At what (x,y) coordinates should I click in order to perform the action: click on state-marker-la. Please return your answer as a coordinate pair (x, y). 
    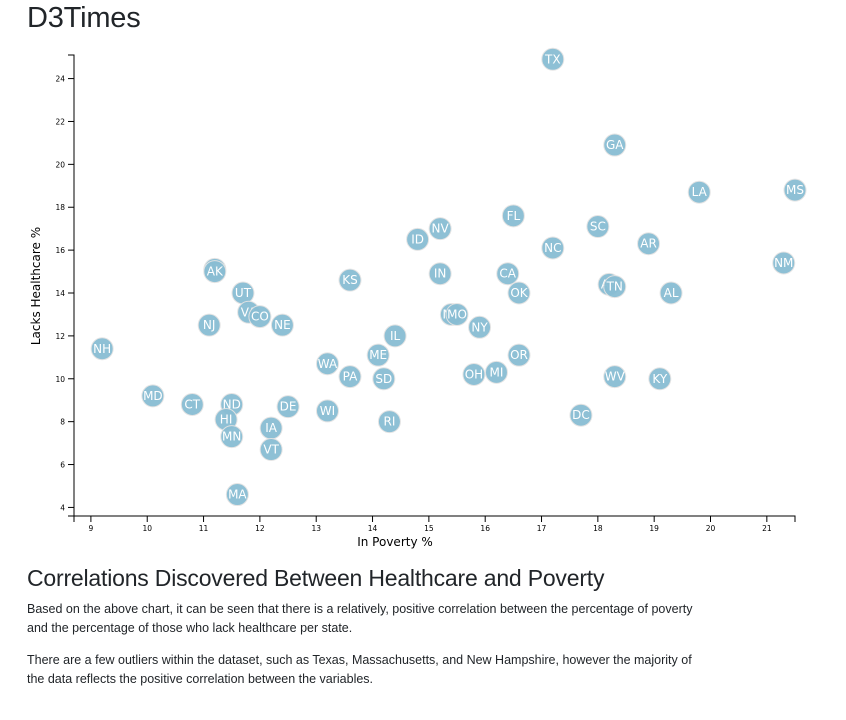
    Looking at the image, I should click on (699, 192).